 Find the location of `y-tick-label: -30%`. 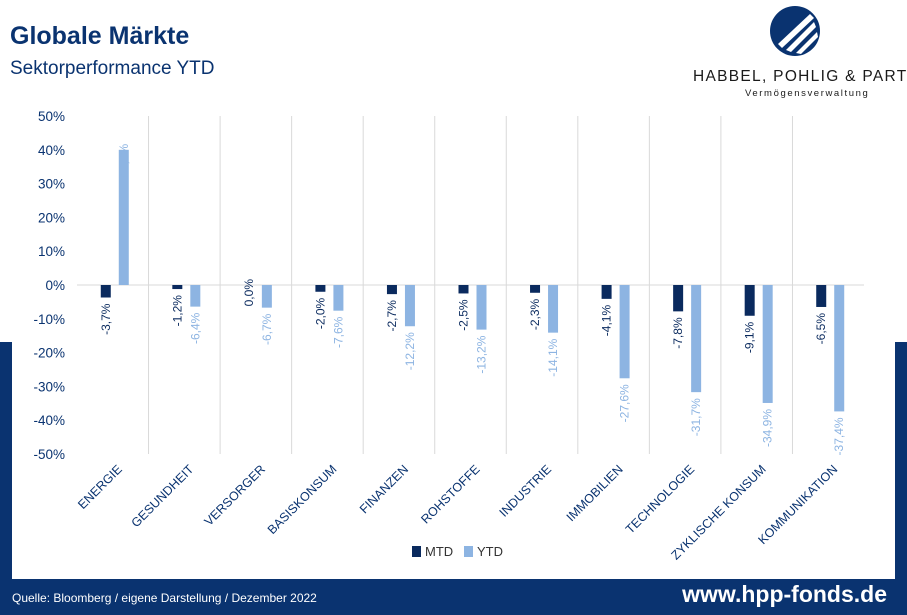

y-tick-label: -30% is located at coordinates (49, 386).